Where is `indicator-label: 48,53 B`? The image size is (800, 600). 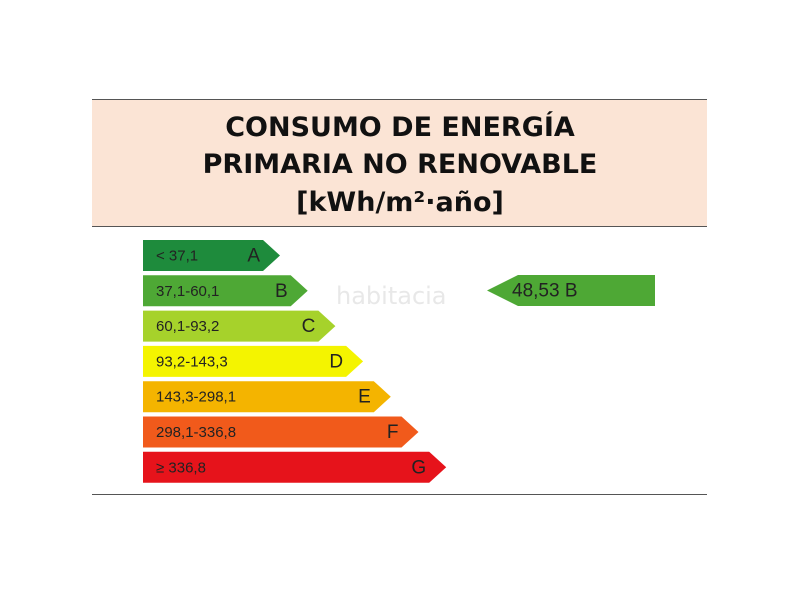 indicator-label: 48,53 B is located at coordinates (545, 291).